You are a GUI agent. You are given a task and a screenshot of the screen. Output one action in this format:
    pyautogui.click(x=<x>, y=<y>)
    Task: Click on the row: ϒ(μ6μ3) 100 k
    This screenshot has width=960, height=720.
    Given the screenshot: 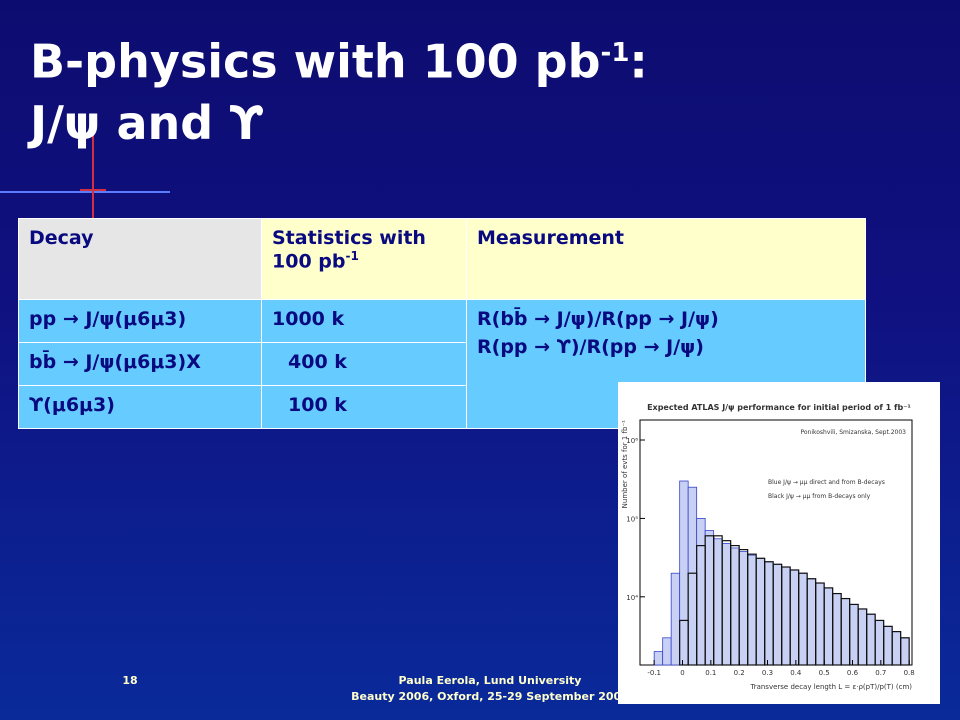 What is the action you would take?
    pyautogui.click(x=442, y=407)
    